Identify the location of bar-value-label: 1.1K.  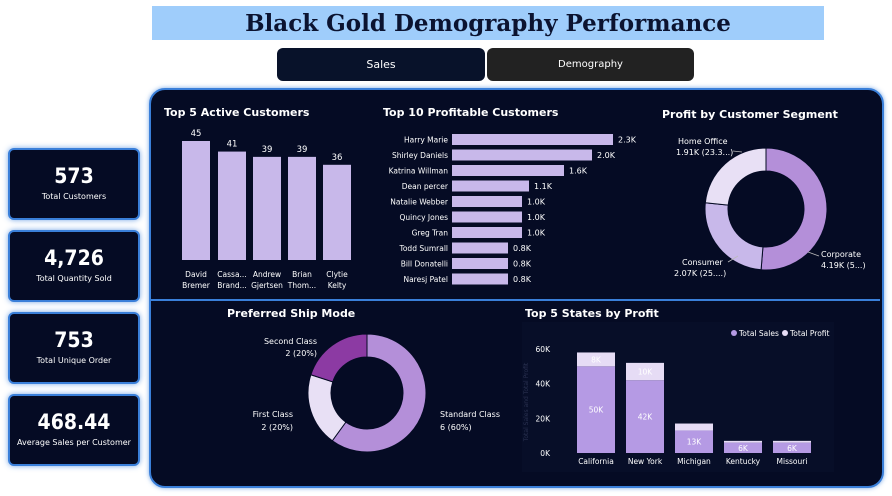
(543, 186).